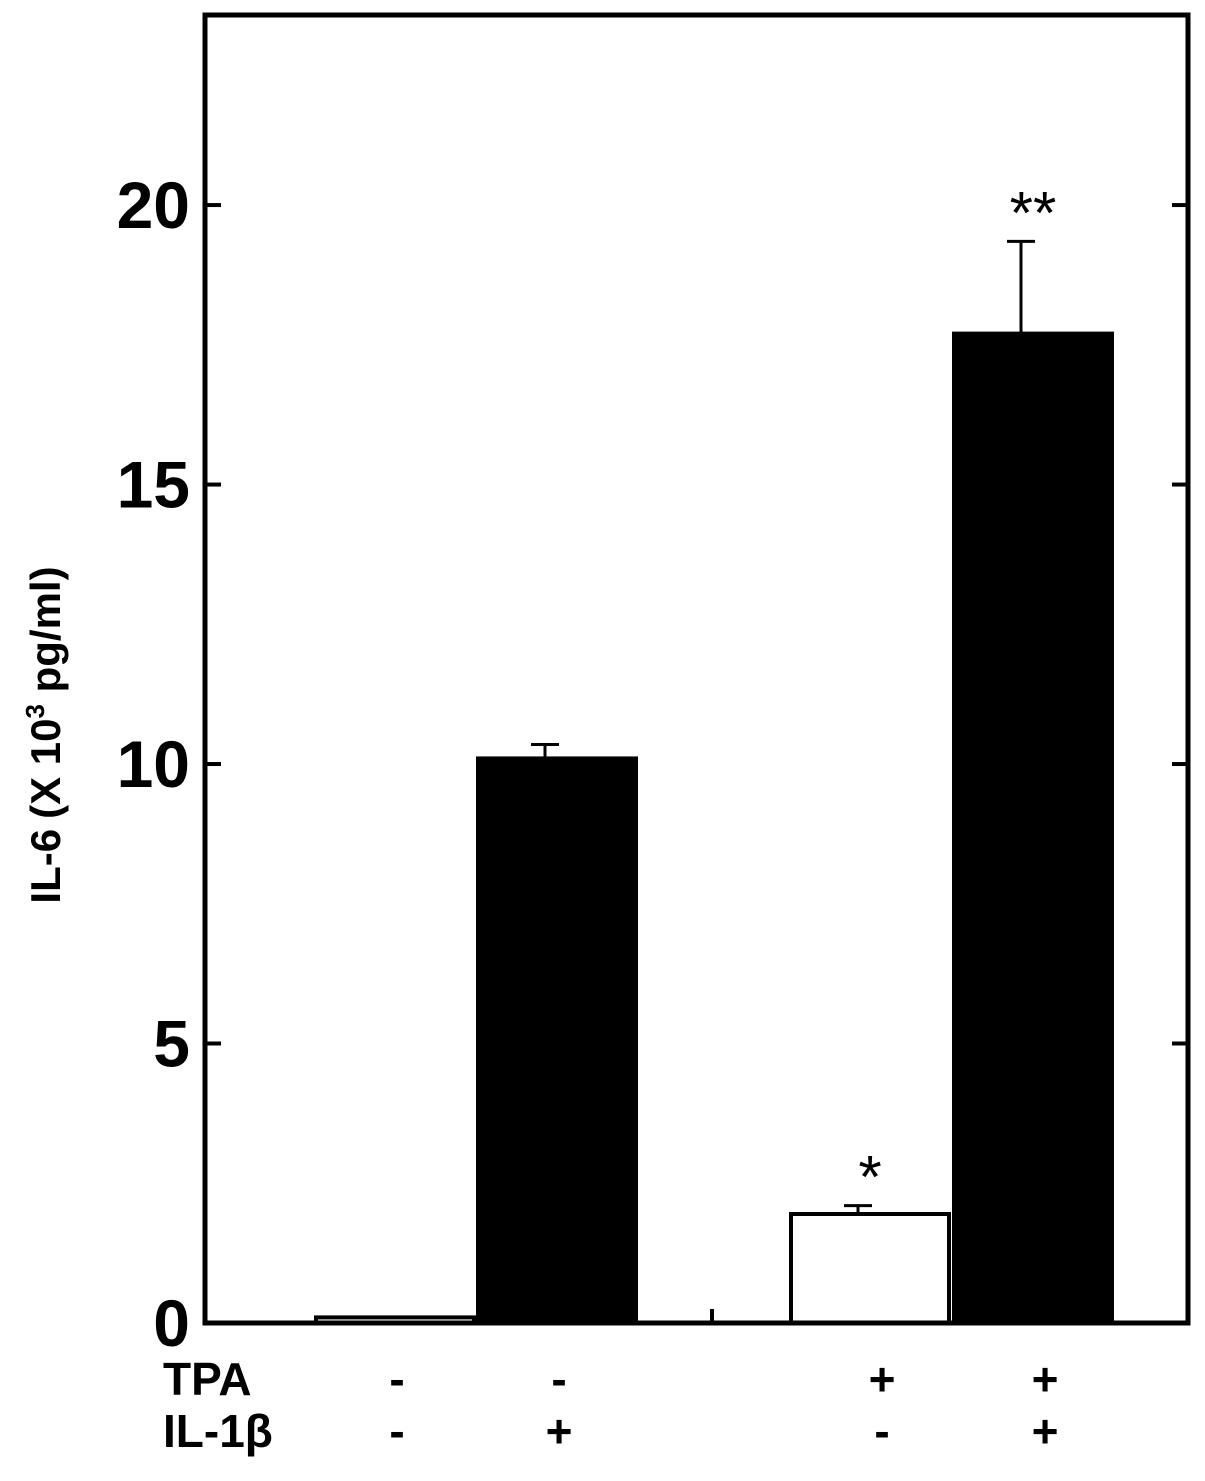 The width and height of the screenshot is (1205, 1481). Describe the element at coordinates (153, 205) in the screenshot. I see `y-tick-label: 20` at that location.